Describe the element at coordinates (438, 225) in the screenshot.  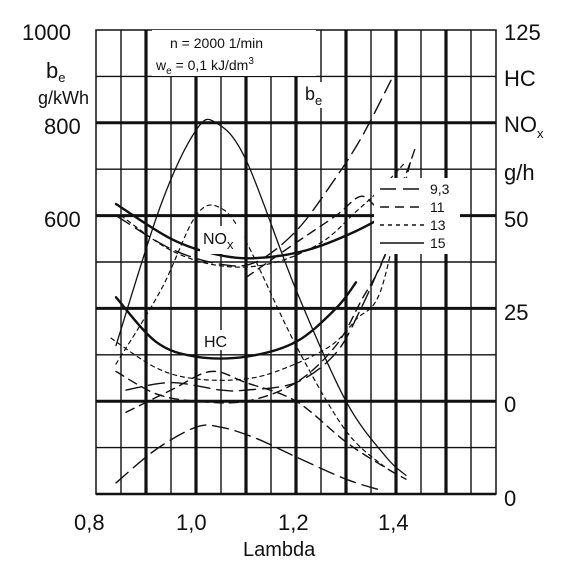
I see `legend-label-13: 13` at that location.